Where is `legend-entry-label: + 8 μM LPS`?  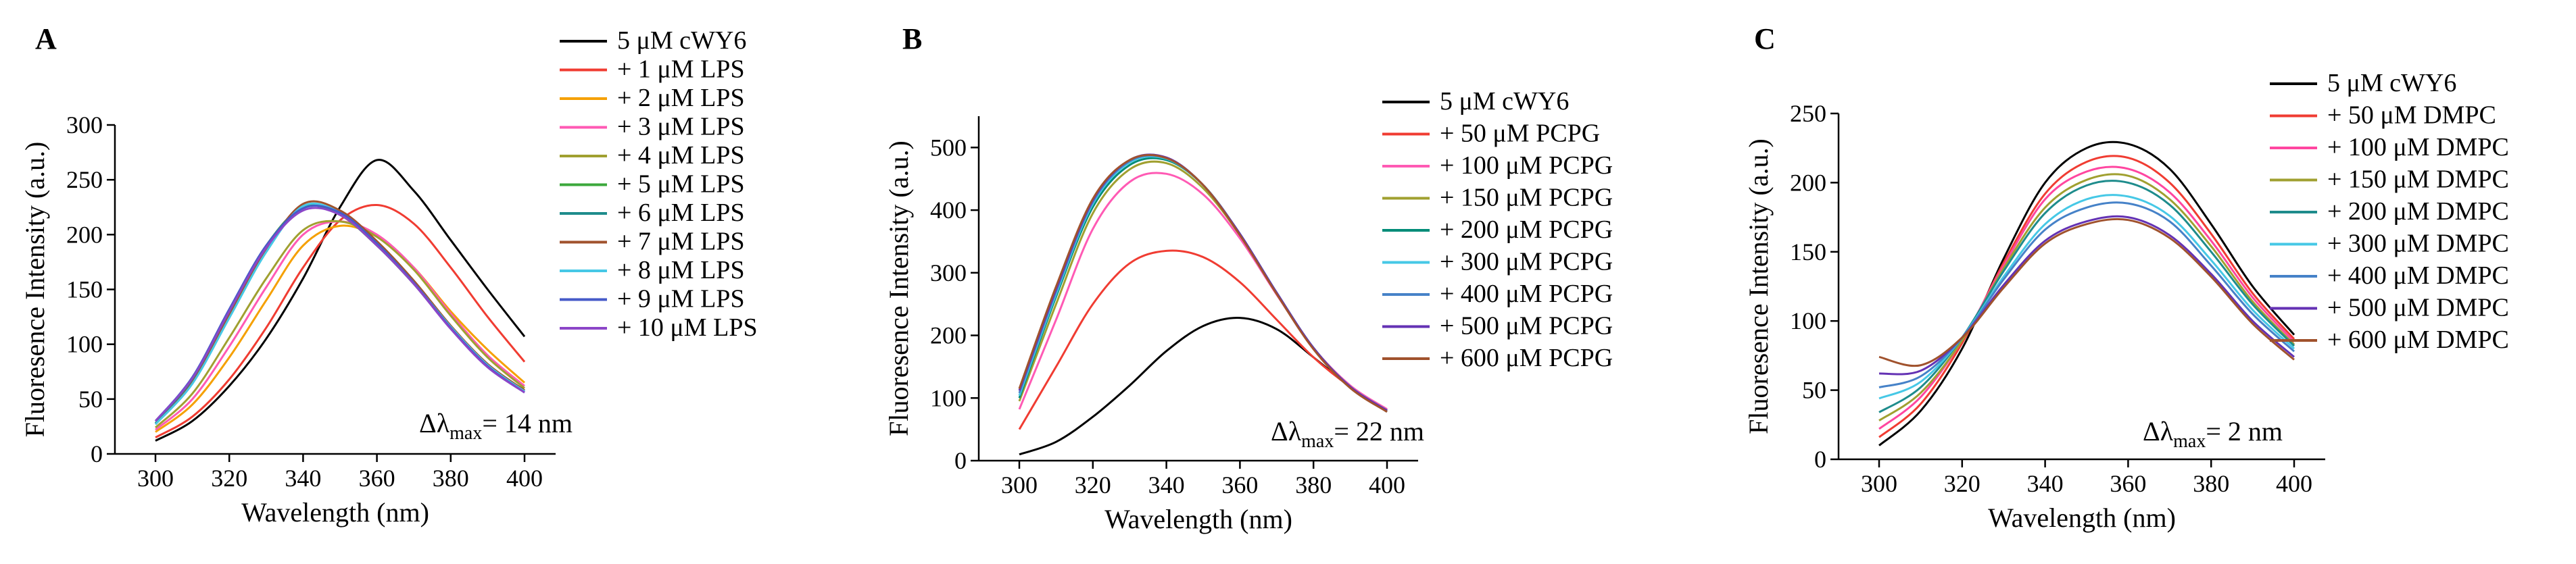 legend-entry-label: + 8 μM LPS is located at coordinates (681, 270).